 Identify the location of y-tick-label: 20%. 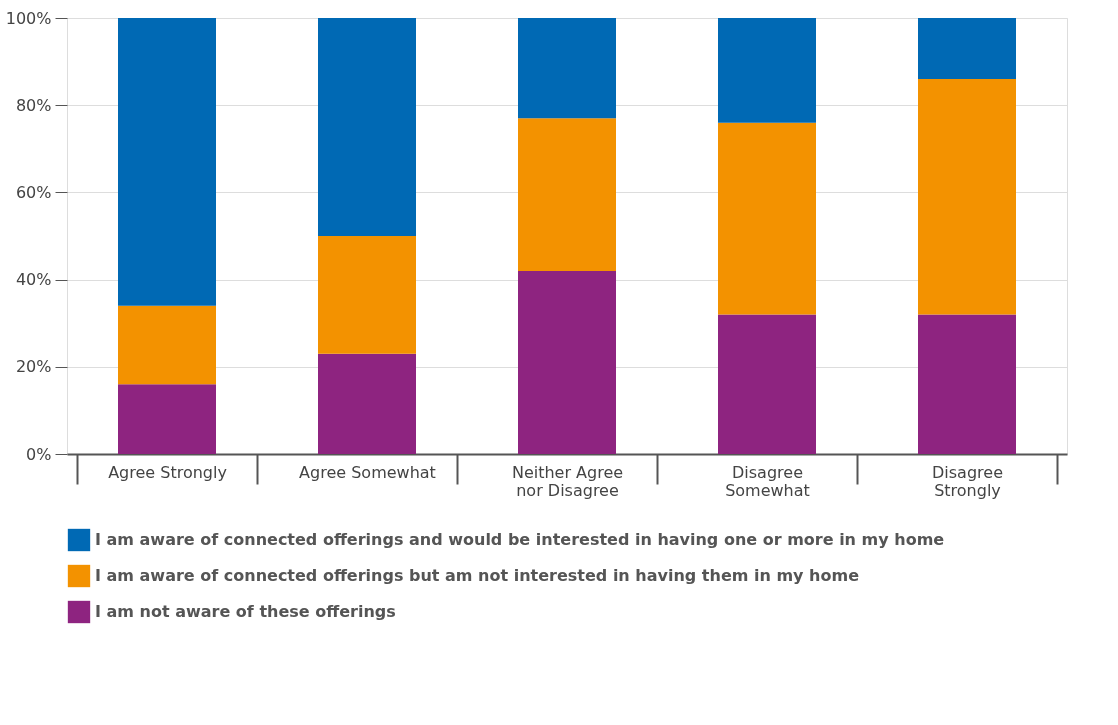
(33, 367).